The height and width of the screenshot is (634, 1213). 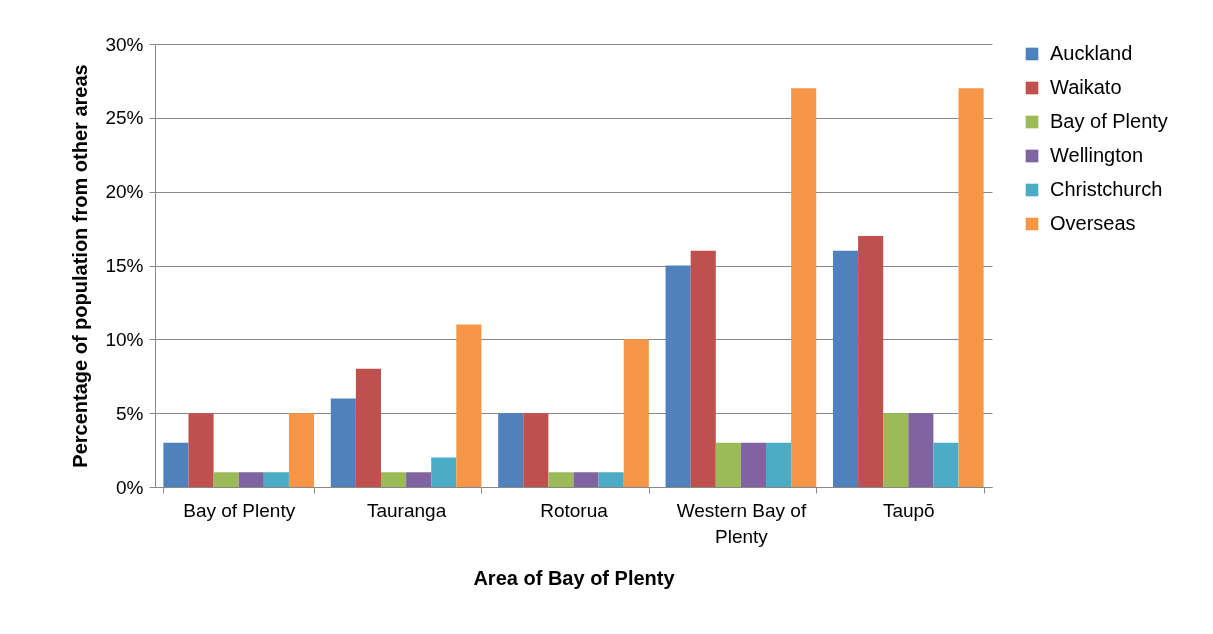 I want to click on legend-label: Overseas, so click(x=1093, y=223).